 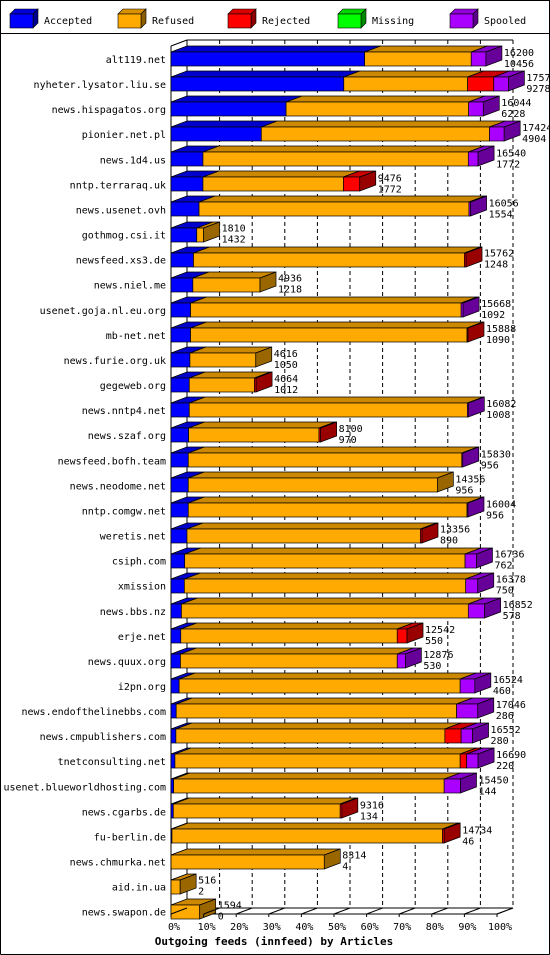 What do you see at coordinates (351, 429) in the screenshot?
I see `total-label: 8100` at bounding box center [351, 429].